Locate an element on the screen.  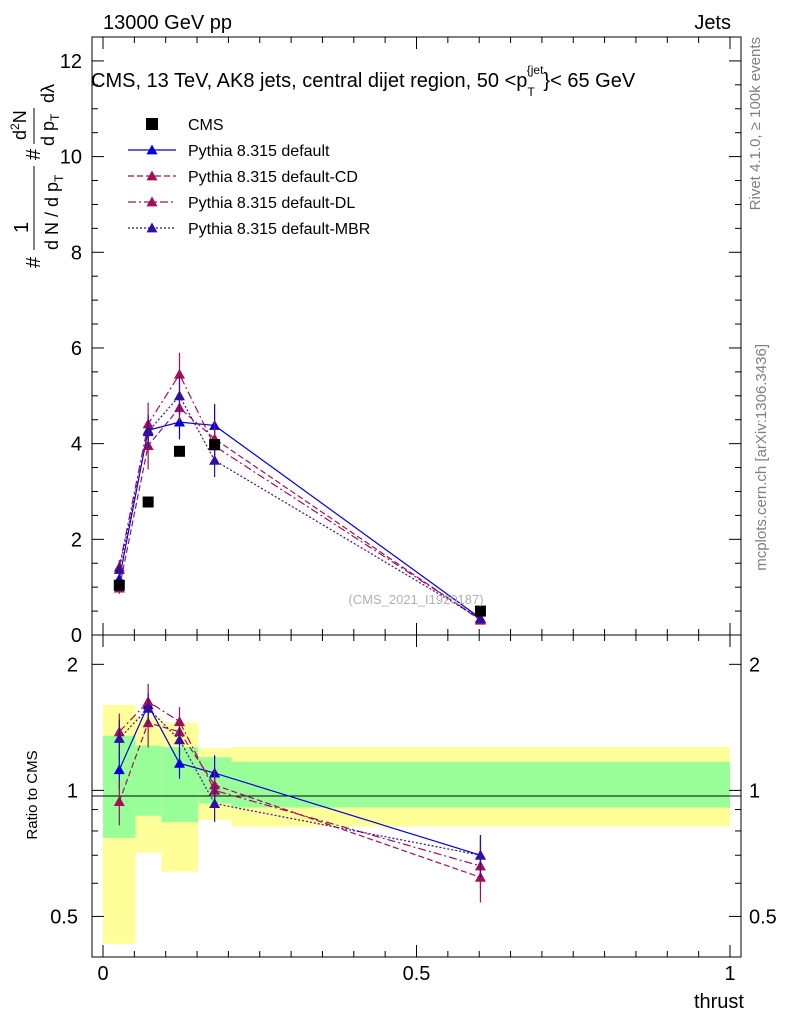
ratio-line-dl is located at coordinates (299, 783).